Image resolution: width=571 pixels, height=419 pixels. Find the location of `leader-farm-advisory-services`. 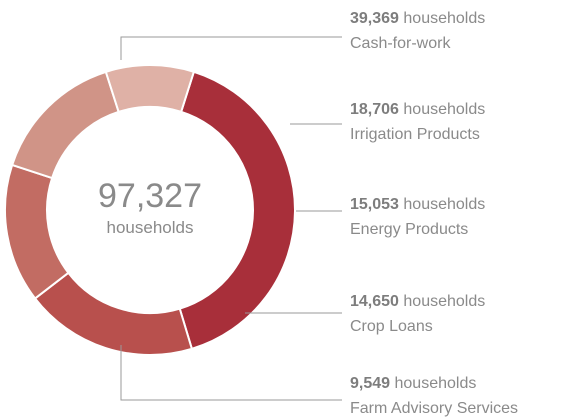

leader-farm-advisory-services is located at coordinates (231, 373).